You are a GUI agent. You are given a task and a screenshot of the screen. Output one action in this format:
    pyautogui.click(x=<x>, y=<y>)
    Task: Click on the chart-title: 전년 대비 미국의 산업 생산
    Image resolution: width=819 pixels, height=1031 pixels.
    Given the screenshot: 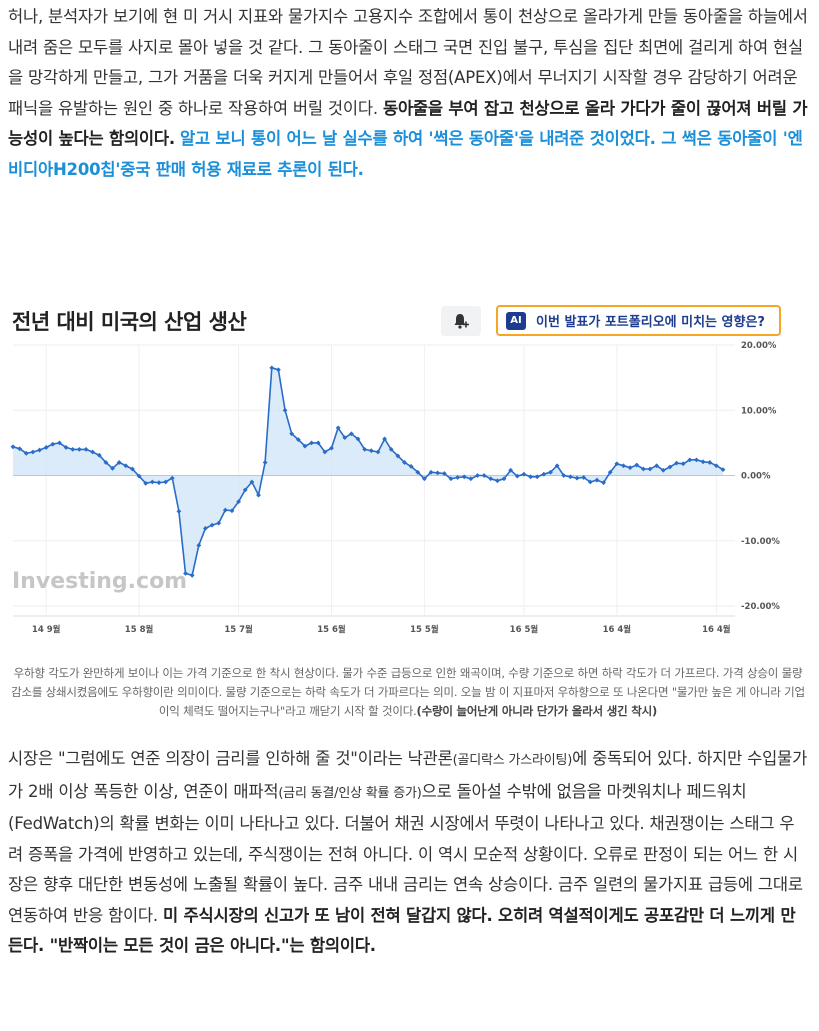 What is the action you would take?
    pyautogui.click(x=129, y=322)
    